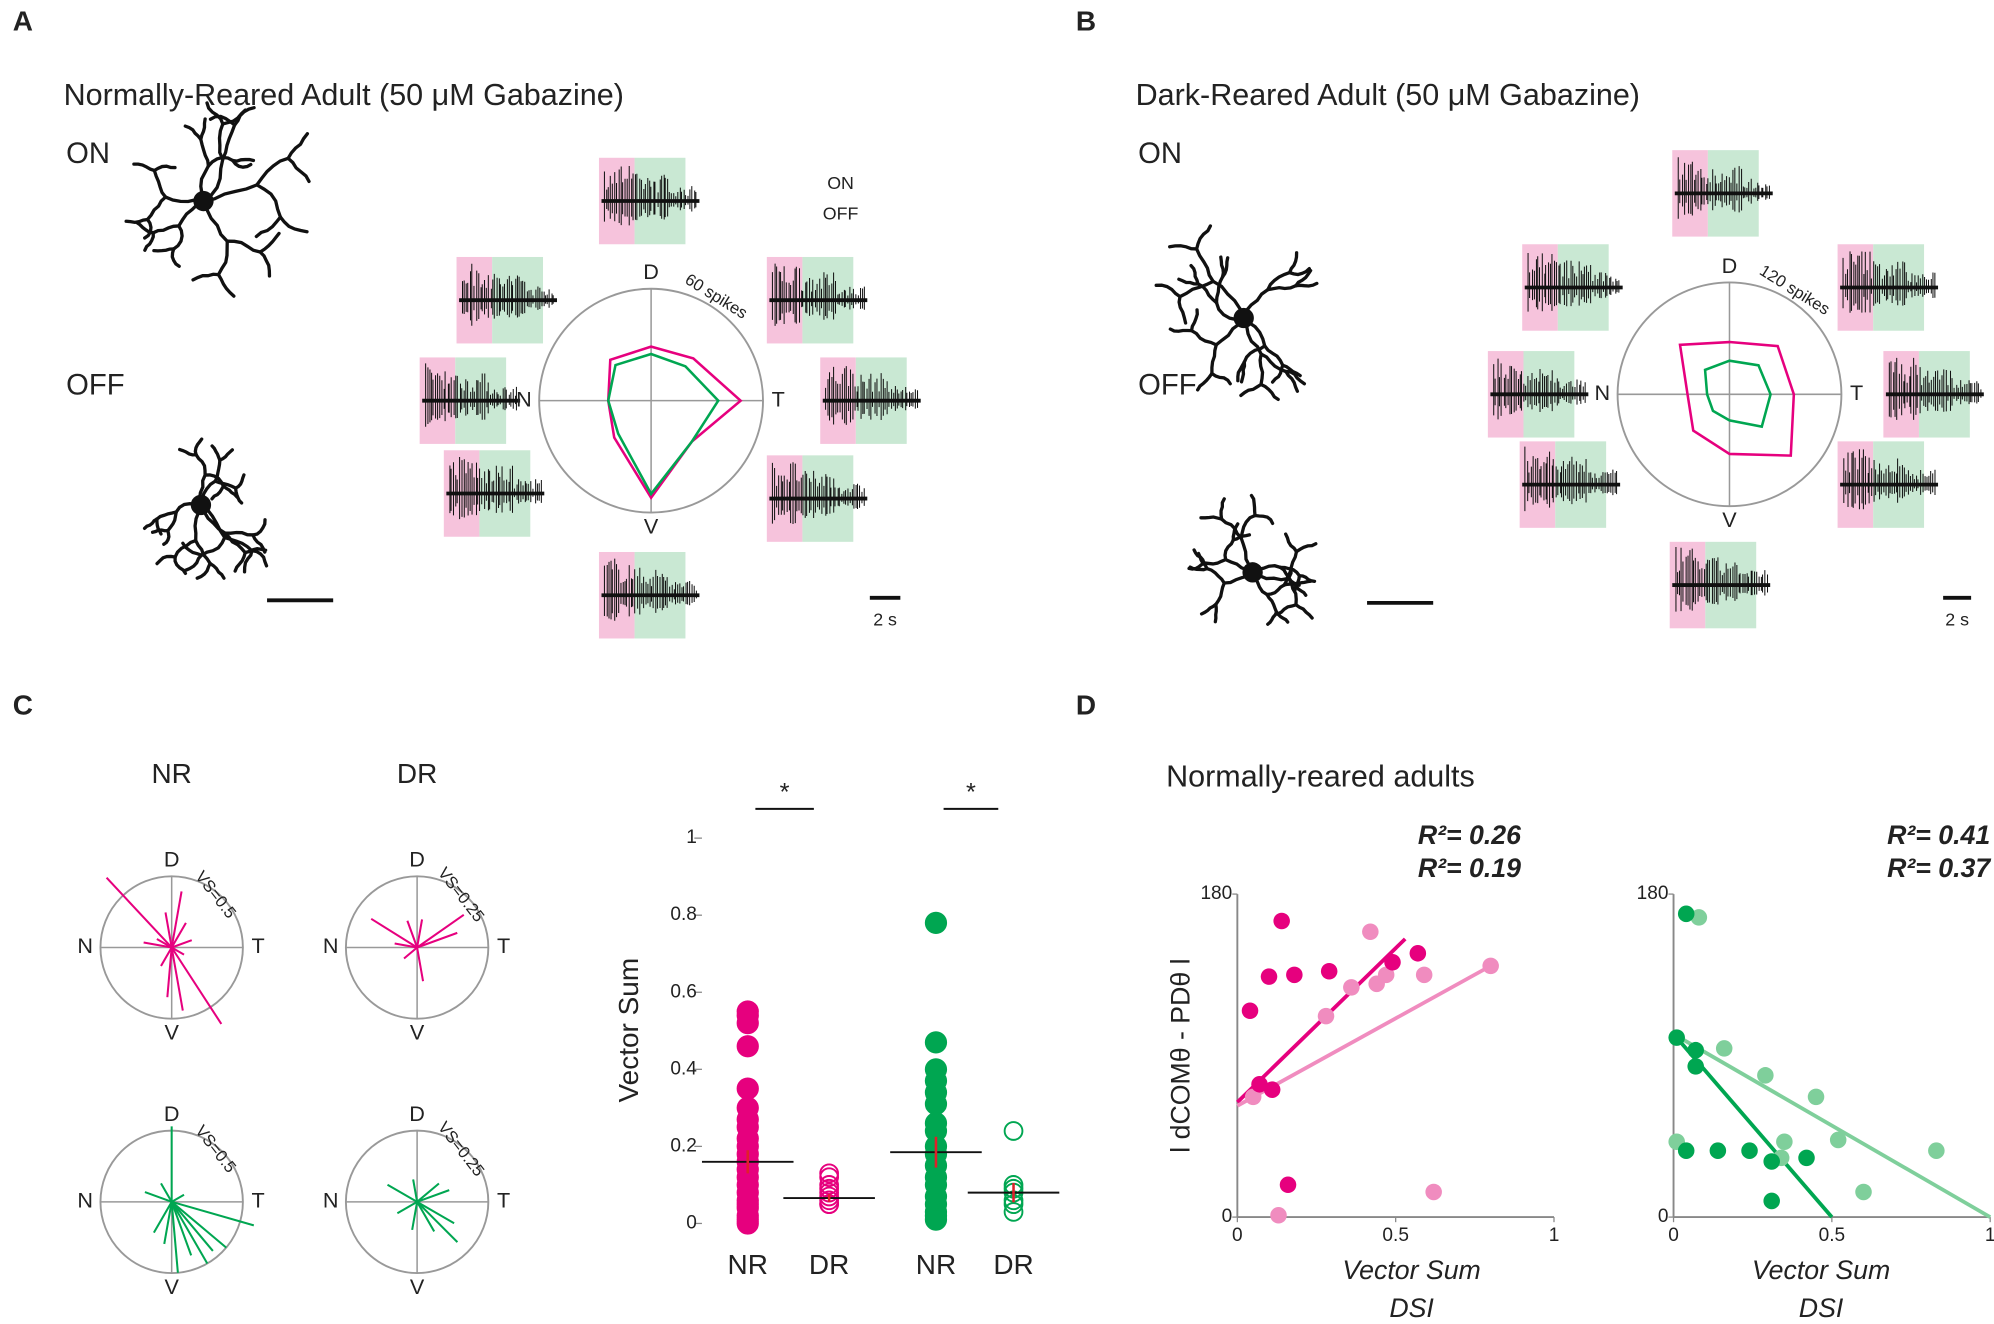 The width and height of the screenshot is (1994, 1324). Describe the element at coordinates (1411, 1308) in the screenshot. I see `x-axis-label: DSI` at that location.